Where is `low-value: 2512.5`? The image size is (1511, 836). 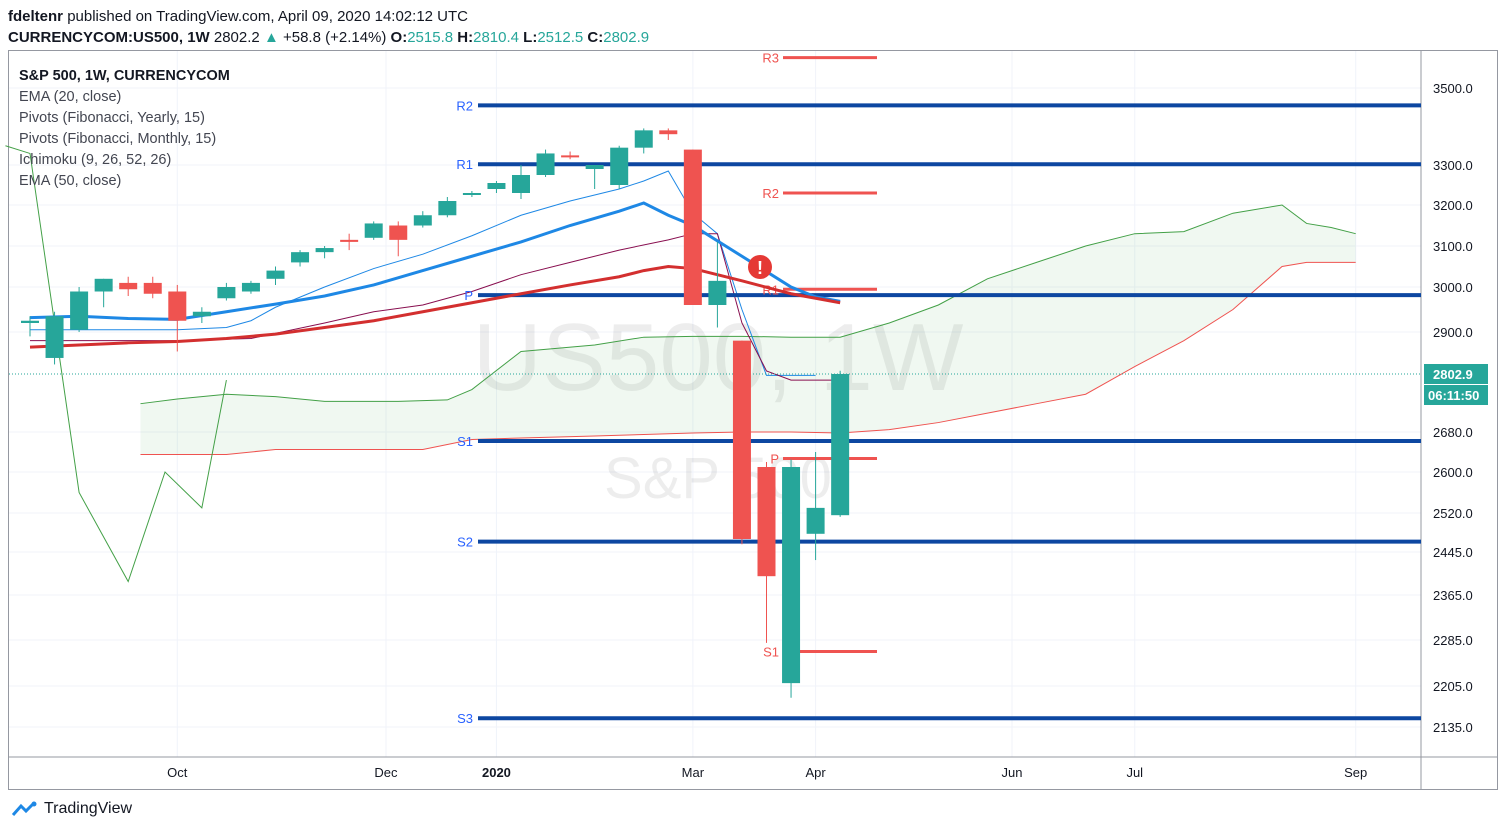
low-value: 2512.5 is located at coordinates (560, 37).